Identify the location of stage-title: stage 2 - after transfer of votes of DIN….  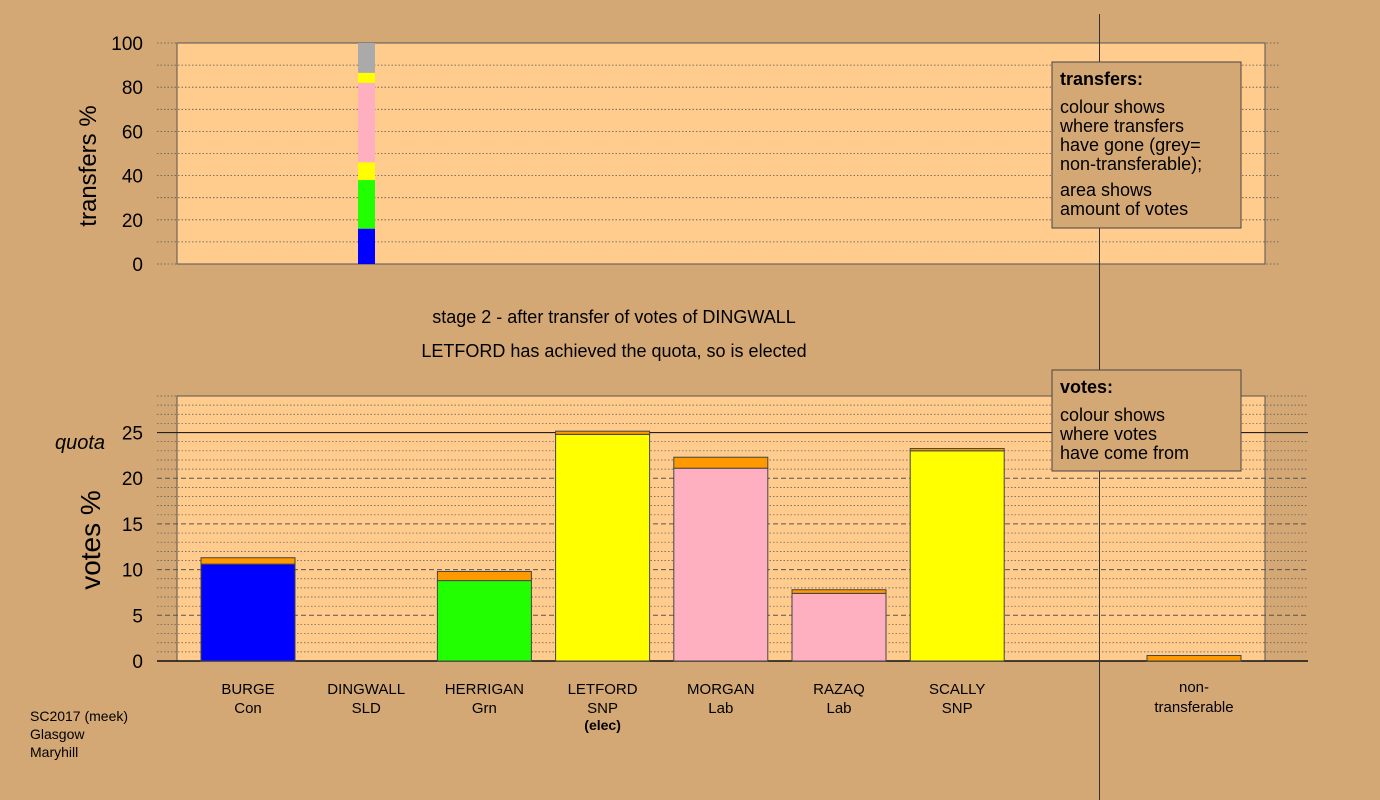
(613, 317).